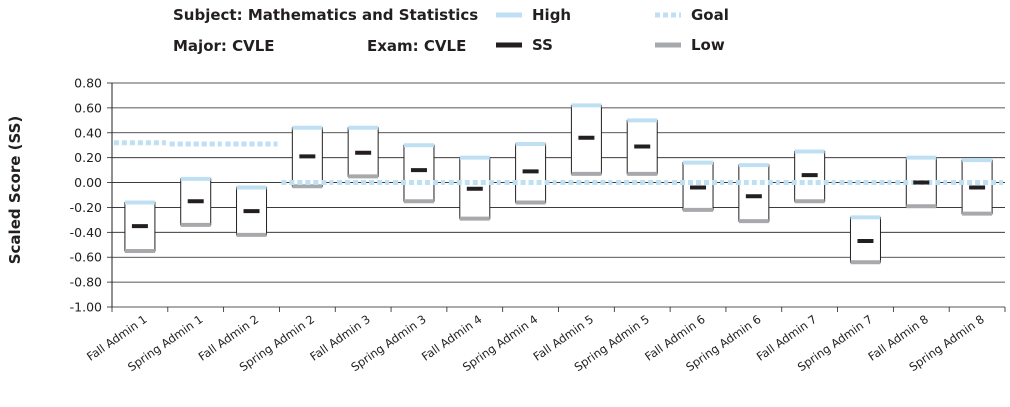 The height and width of the screenshot is (407, 1010). Describe the element at coordinates (542, 45) in the screenshot. I see `legend-label-ss: SS` at that location.